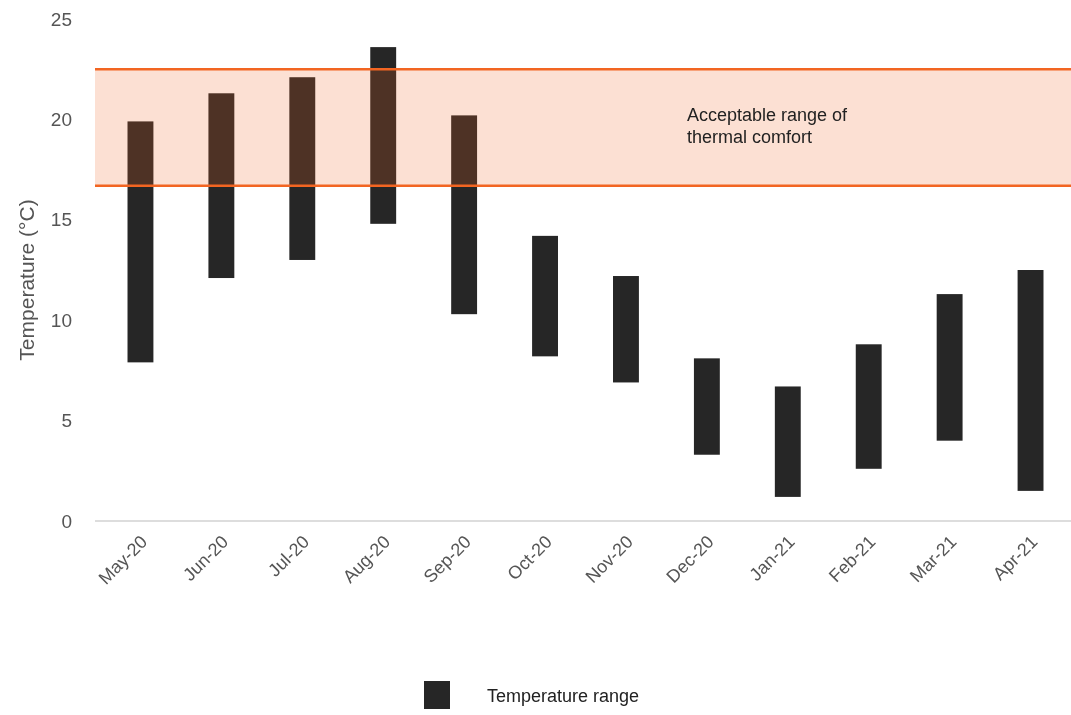 Image resolution: width=1071 pixels, height=715 pixels. What do you see at coordinates (768, 126) in the screenshot?
I see `band-label: Acceptable range of thermal comfort` at bounding box center [768, 126].